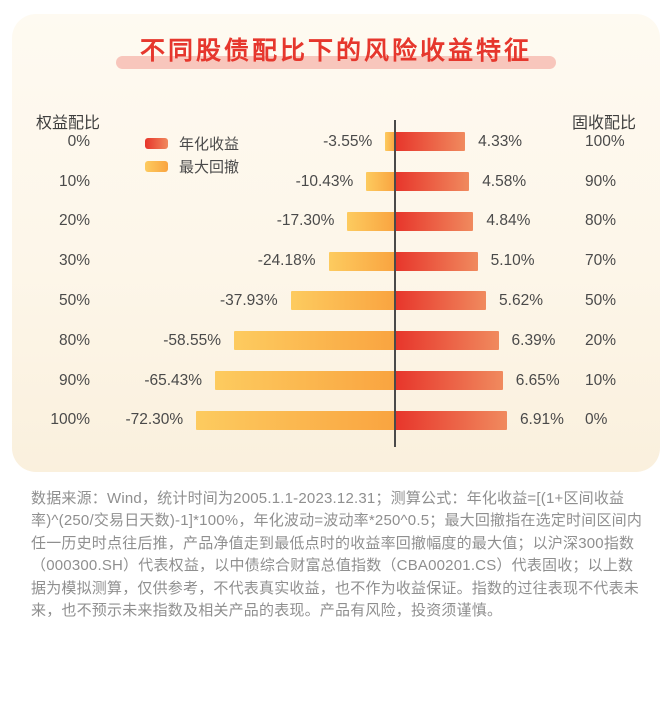  I want to click on title-block: 不同股债配比下的风险收益特征, so click(336, 52).